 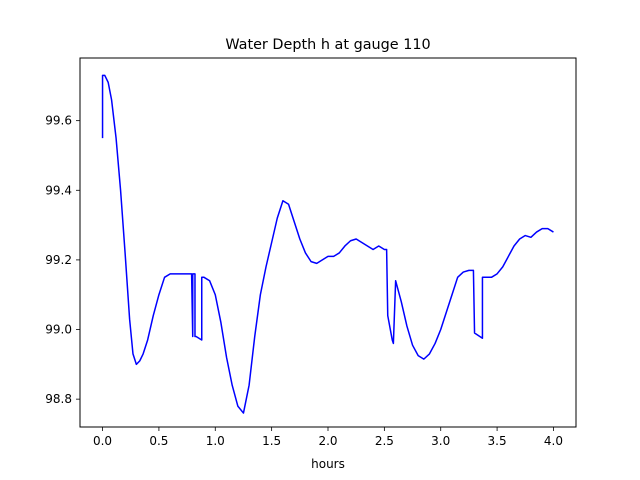 What do you see at coordinates (328, 464) in the screenshot?
I see `x-axis-label: hours` at bounding box center [328, 464].